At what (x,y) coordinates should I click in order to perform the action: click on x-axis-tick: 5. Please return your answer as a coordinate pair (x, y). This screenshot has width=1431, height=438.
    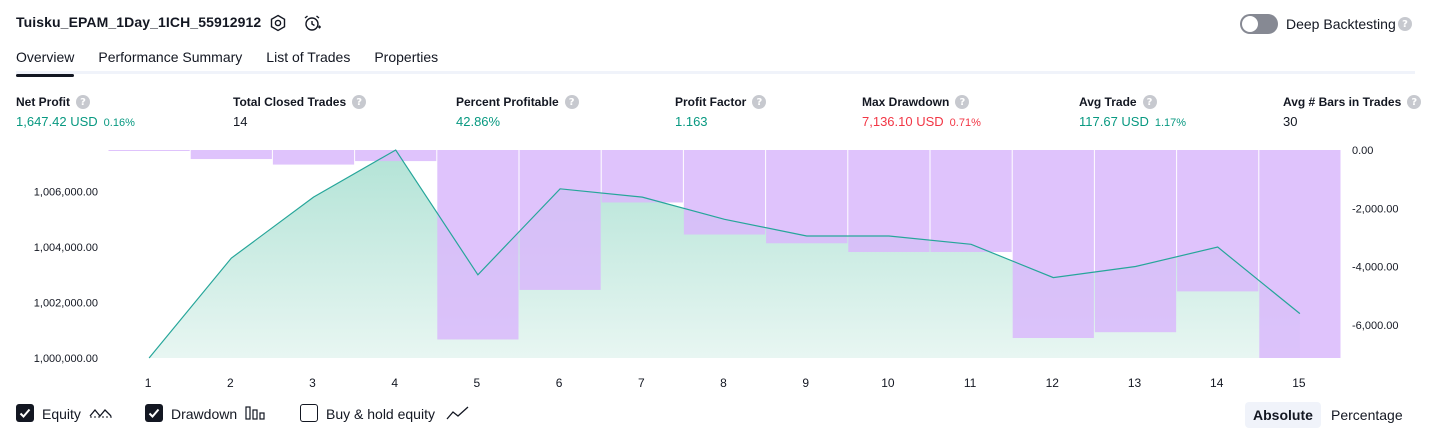
    Looking at the image, I should click on (477, 383).